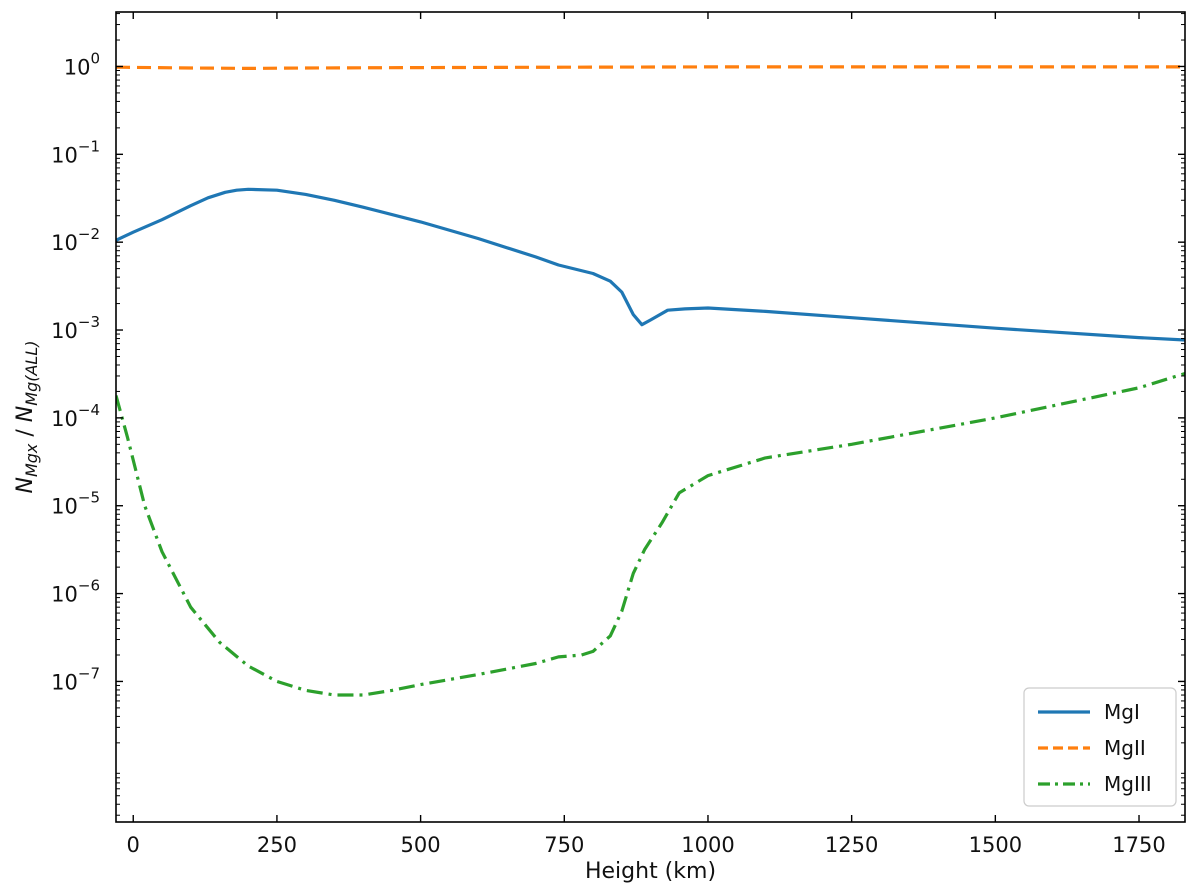  What do you see at coordinates (995, 845) in the screenshot?
I see `x-tick-label: 1500` at bounding box center [995, 845].